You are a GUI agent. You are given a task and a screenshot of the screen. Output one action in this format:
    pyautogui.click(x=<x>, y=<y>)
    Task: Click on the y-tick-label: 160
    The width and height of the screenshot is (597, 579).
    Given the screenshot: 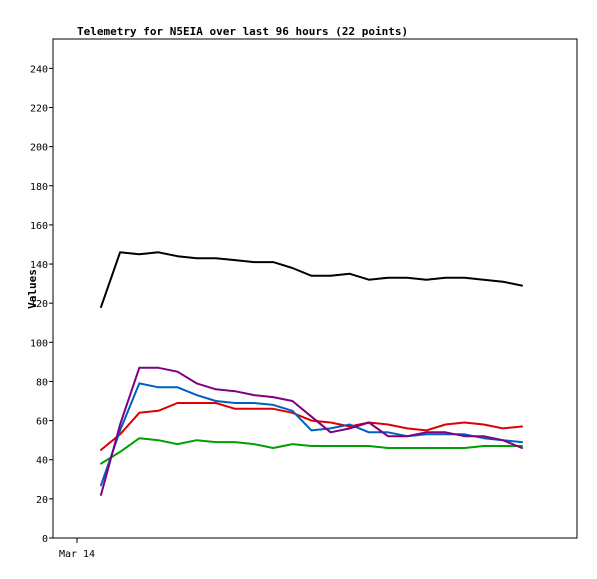 What is the action you would take?
    pyautogui.click(x=39, y=226)
    